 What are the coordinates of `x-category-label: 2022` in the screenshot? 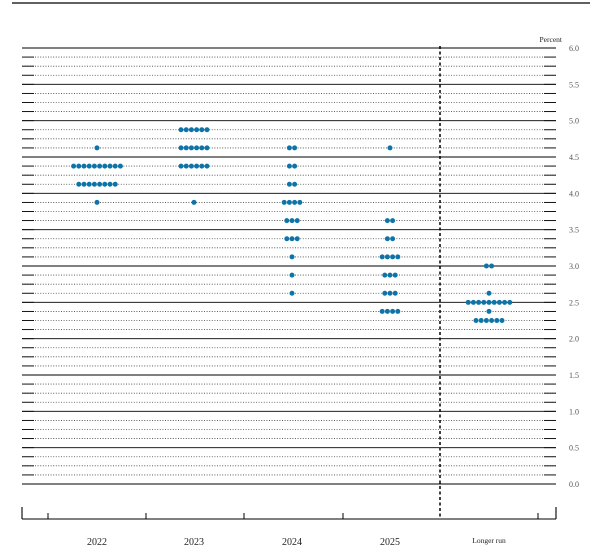 It's located at (97, 542).